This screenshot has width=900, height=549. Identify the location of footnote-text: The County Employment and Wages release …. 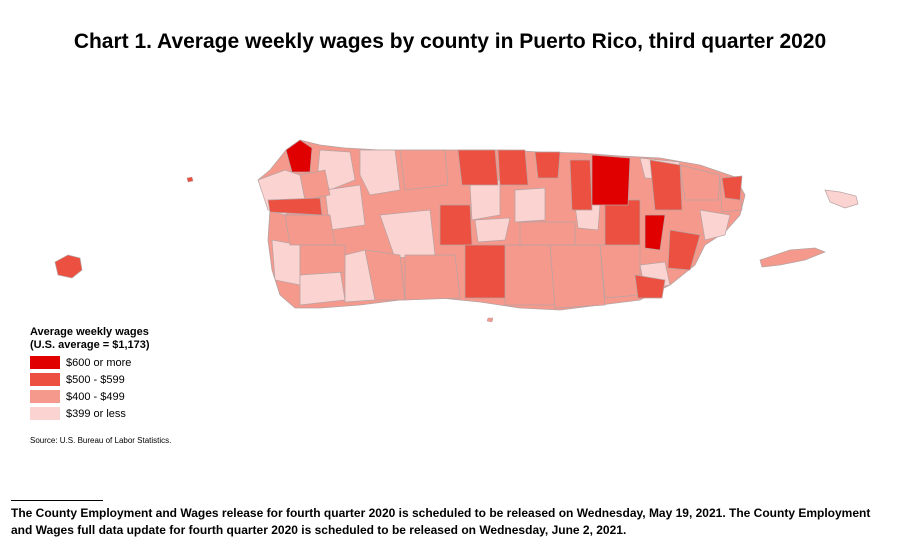
(441, 521).